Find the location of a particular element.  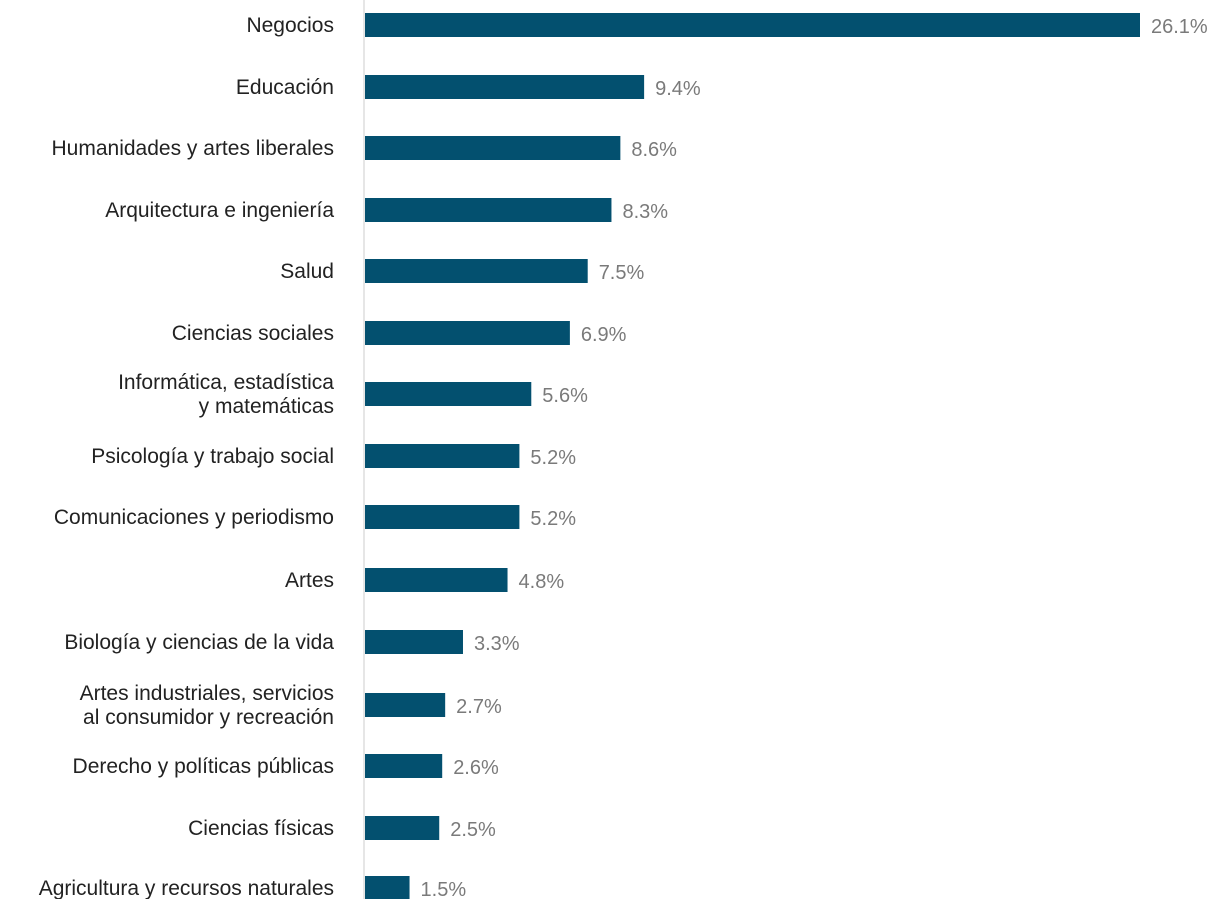

category-label-13: Ciencias físicas is located at coordinates (261, 828).